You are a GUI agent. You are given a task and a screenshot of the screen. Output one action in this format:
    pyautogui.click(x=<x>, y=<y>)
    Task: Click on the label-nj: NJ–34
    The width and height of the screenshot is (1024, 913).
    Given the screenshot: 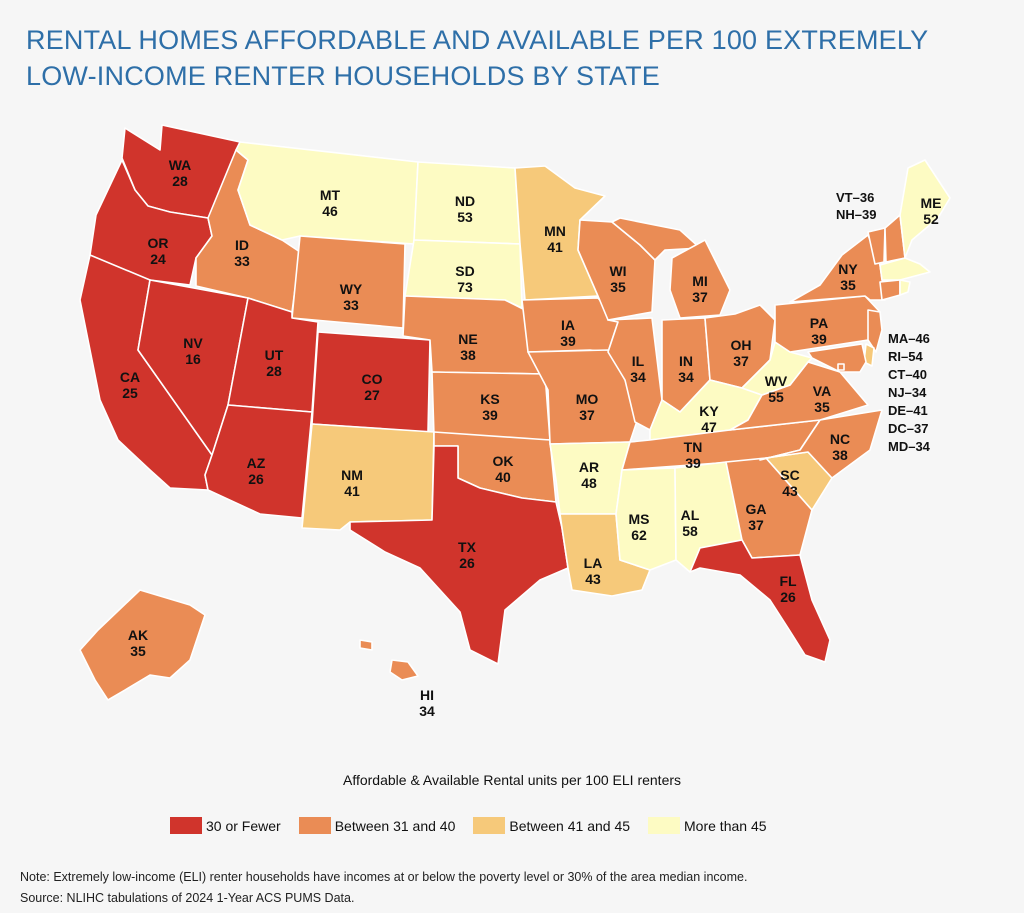 What is the action you would take?
    pyautogui.click(x=907, y=392)
    